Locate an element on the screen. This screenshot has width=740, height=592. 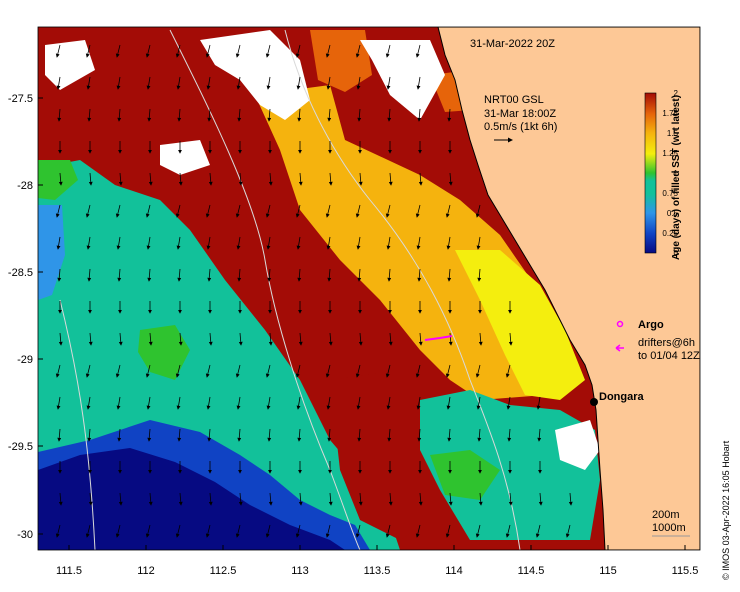
lon-tick-label: 112 is located at coordinates (146, 571).